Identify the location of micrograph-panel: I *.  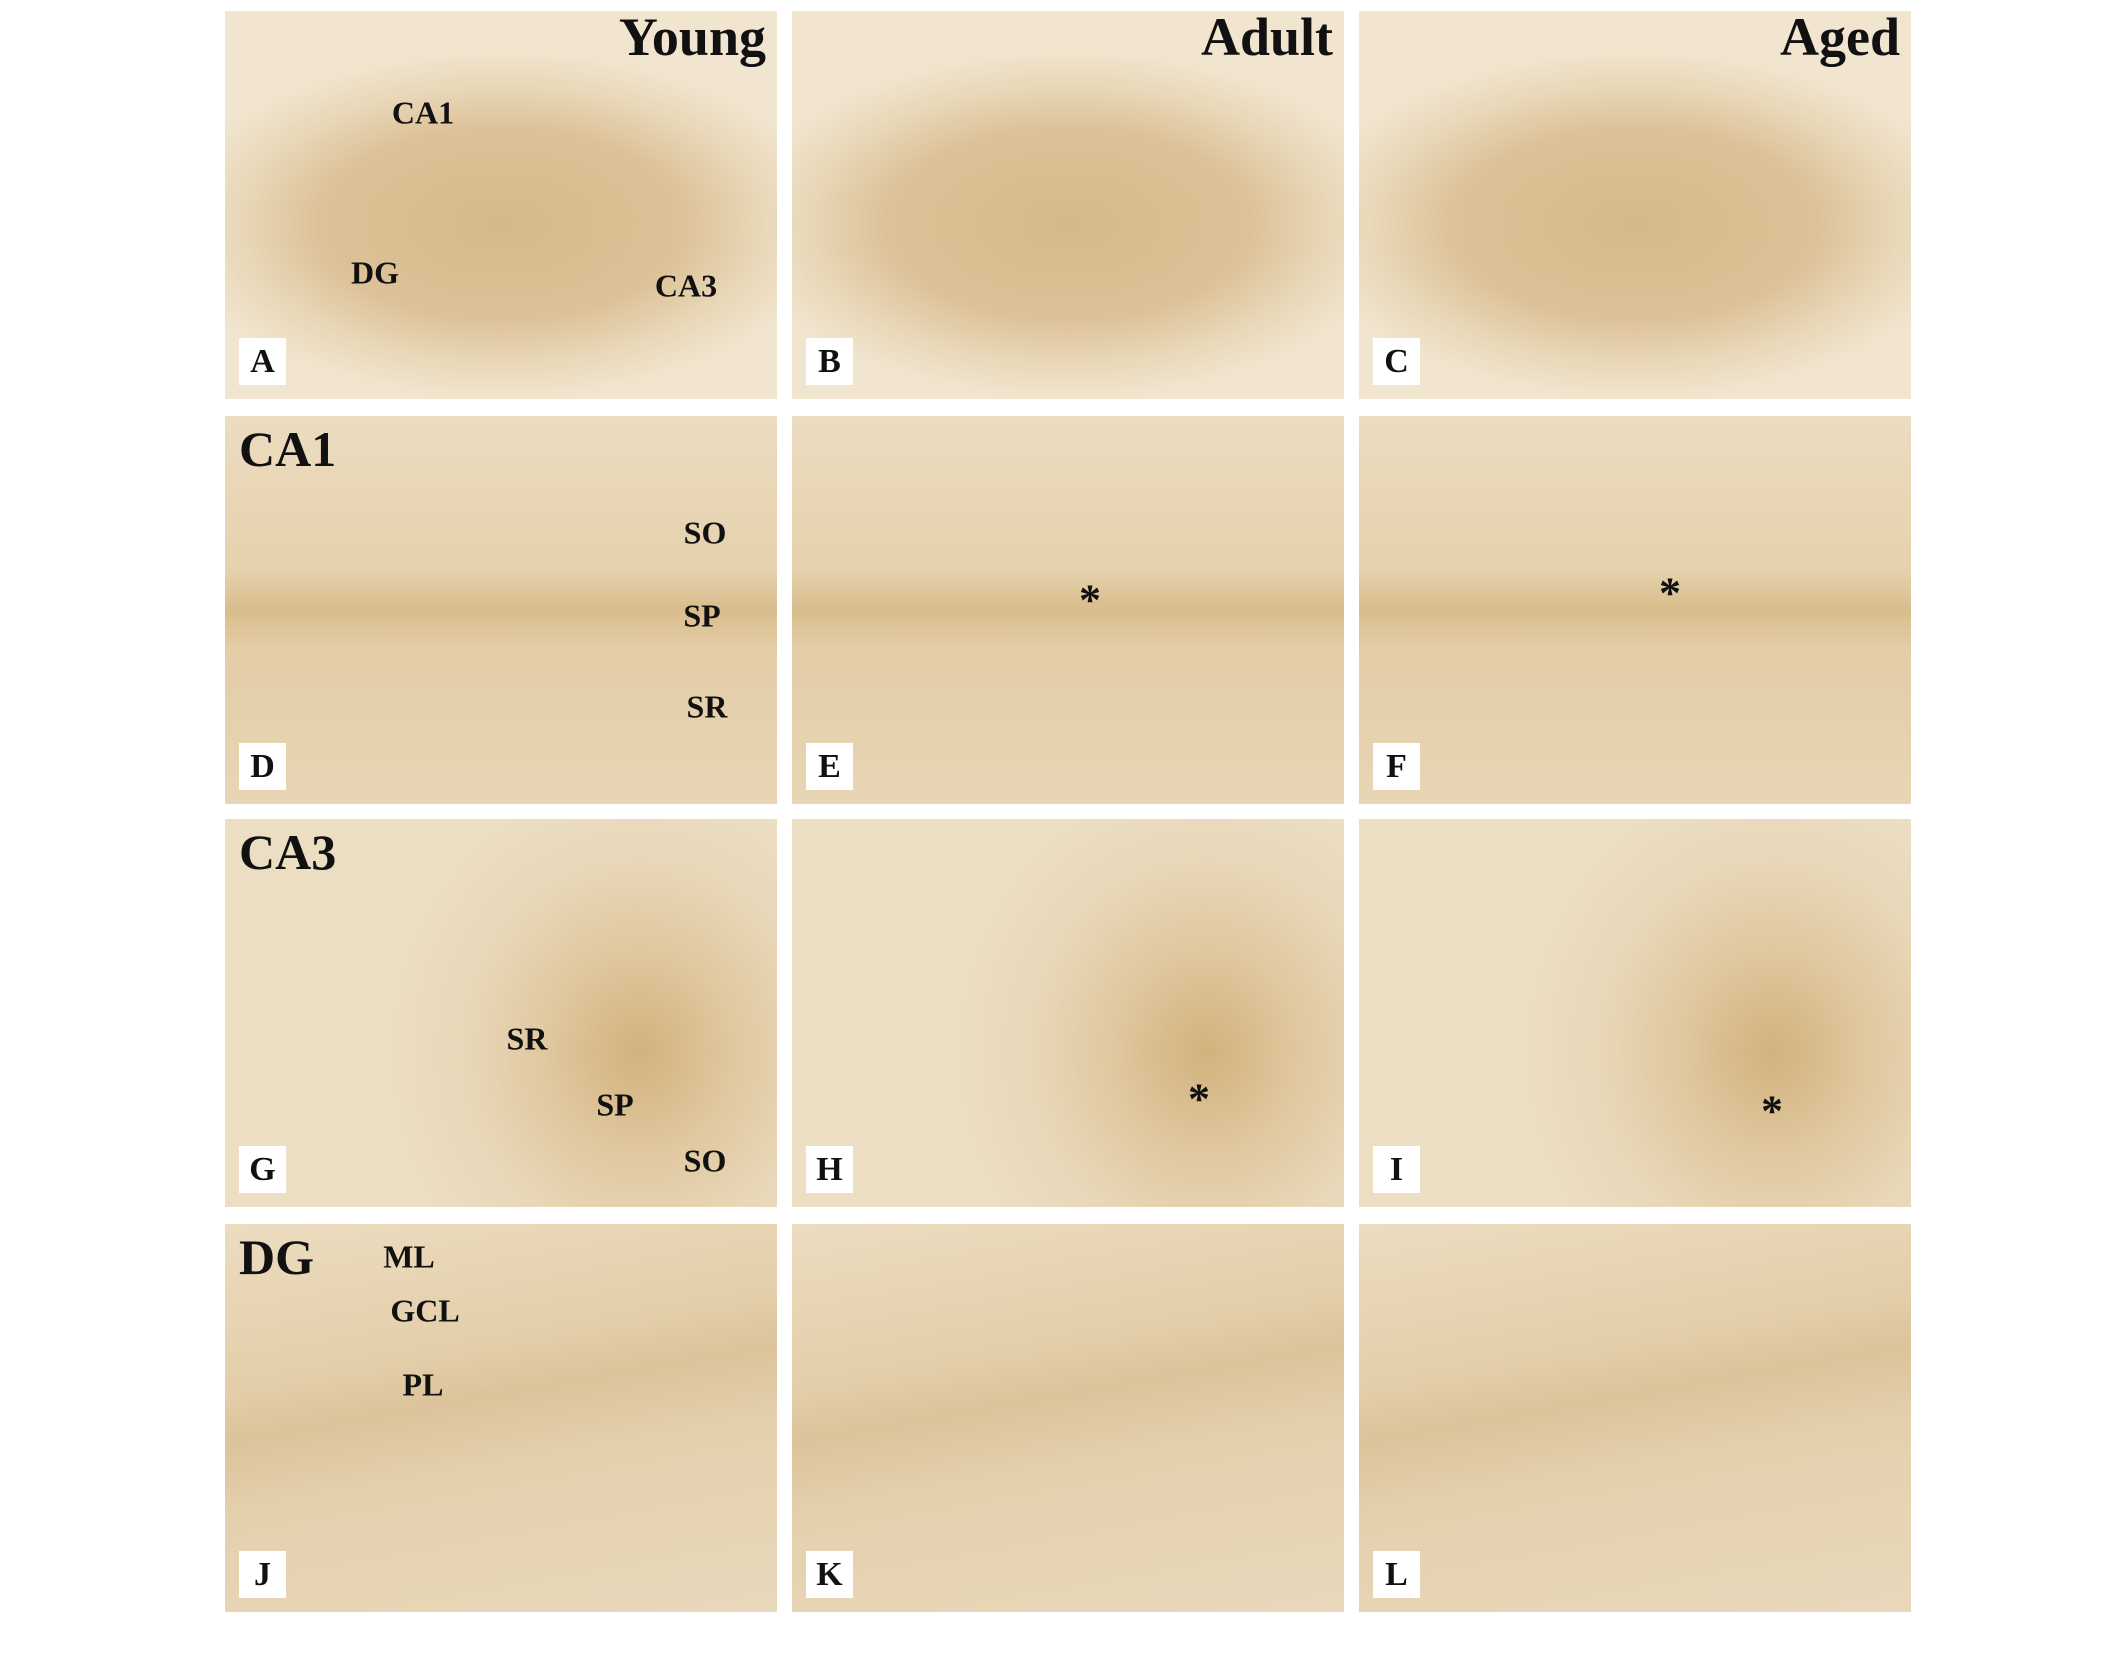
(1635, 1013).